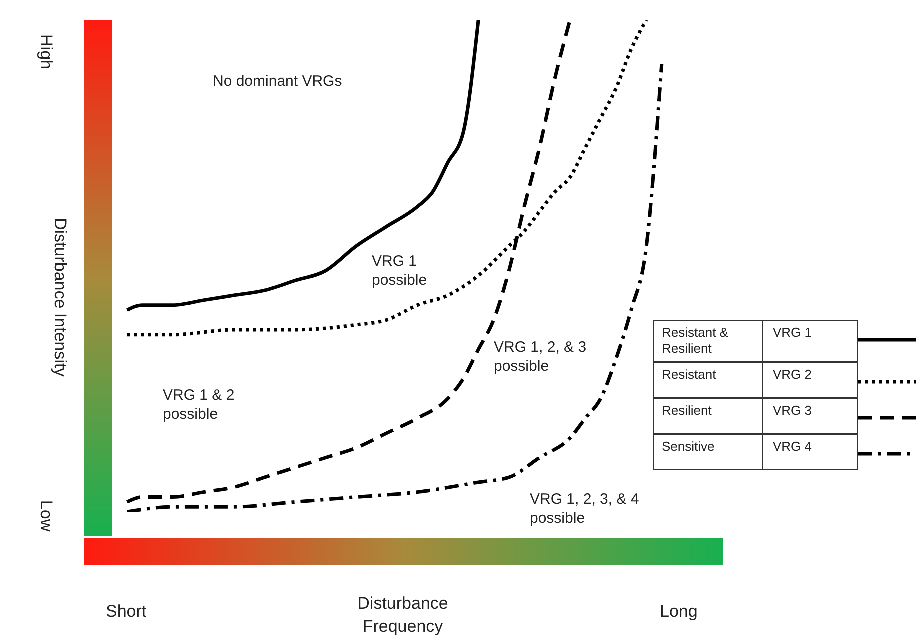 The width and height of the screenshot is (921, 643). Describe the element at coordinates (541, 357) in the screenshot. I see `annotation: VRG 1, 2, & 3 possible` at that location.